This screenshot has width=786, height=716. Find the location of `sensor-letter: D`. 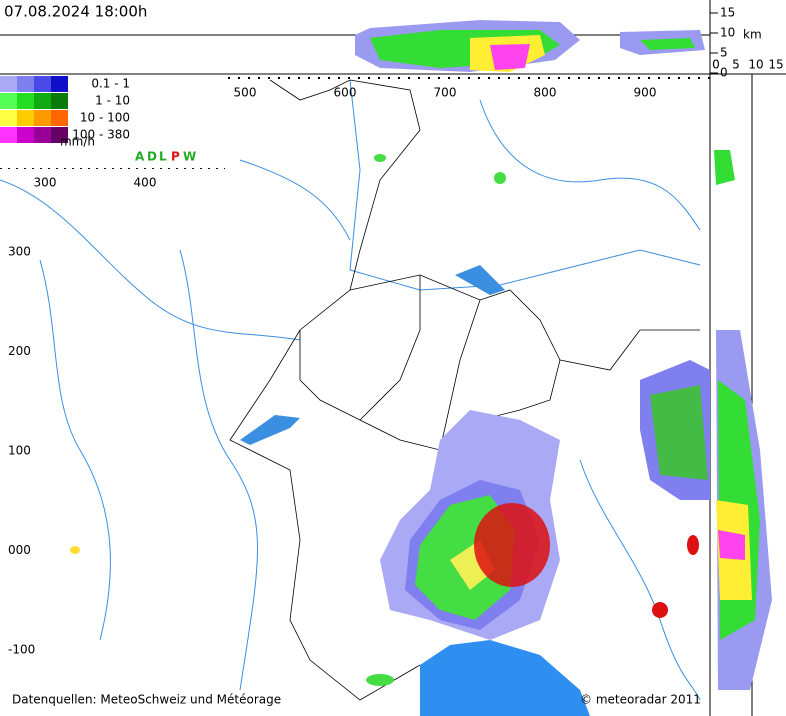

sensor-letter: D is located at coordinates (152, 157).